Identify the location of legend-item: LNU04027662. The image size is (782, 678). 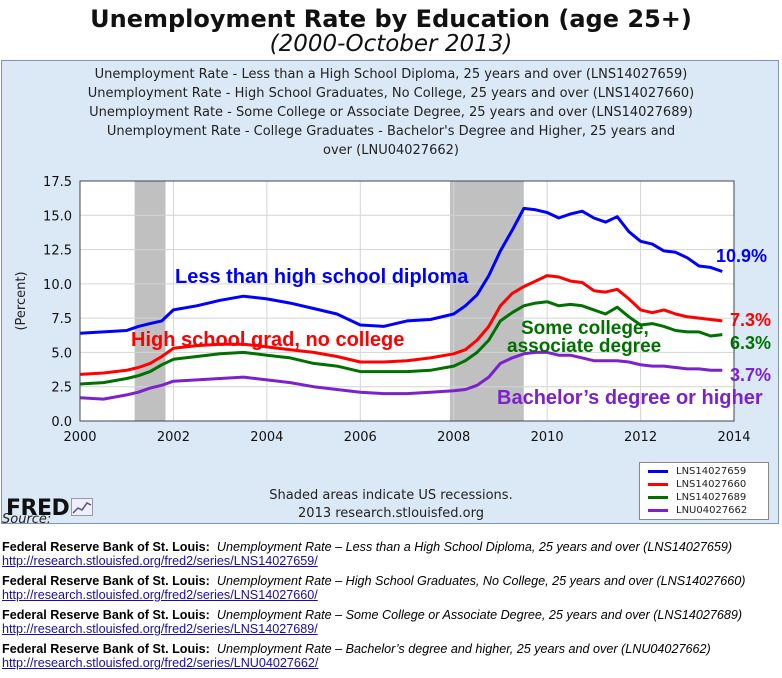
(697, 511).